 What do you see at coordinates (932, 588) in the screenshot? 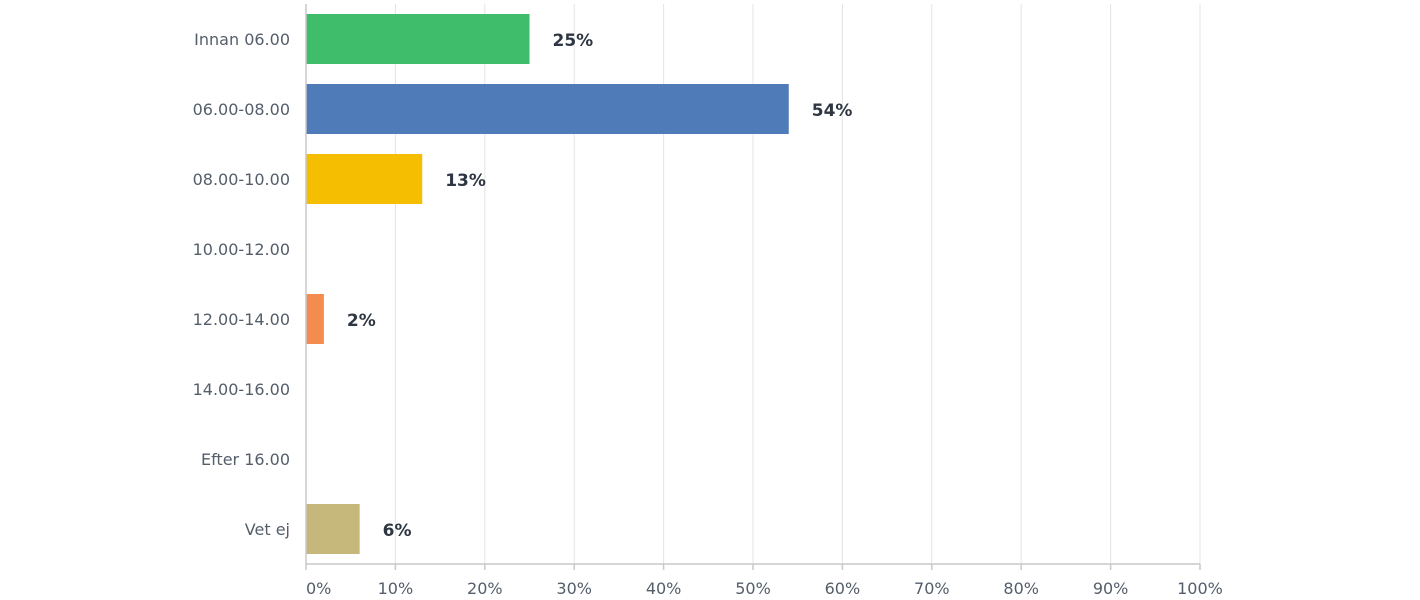
I see `x-tick-label: 70%` at bounding box center [932, 588].